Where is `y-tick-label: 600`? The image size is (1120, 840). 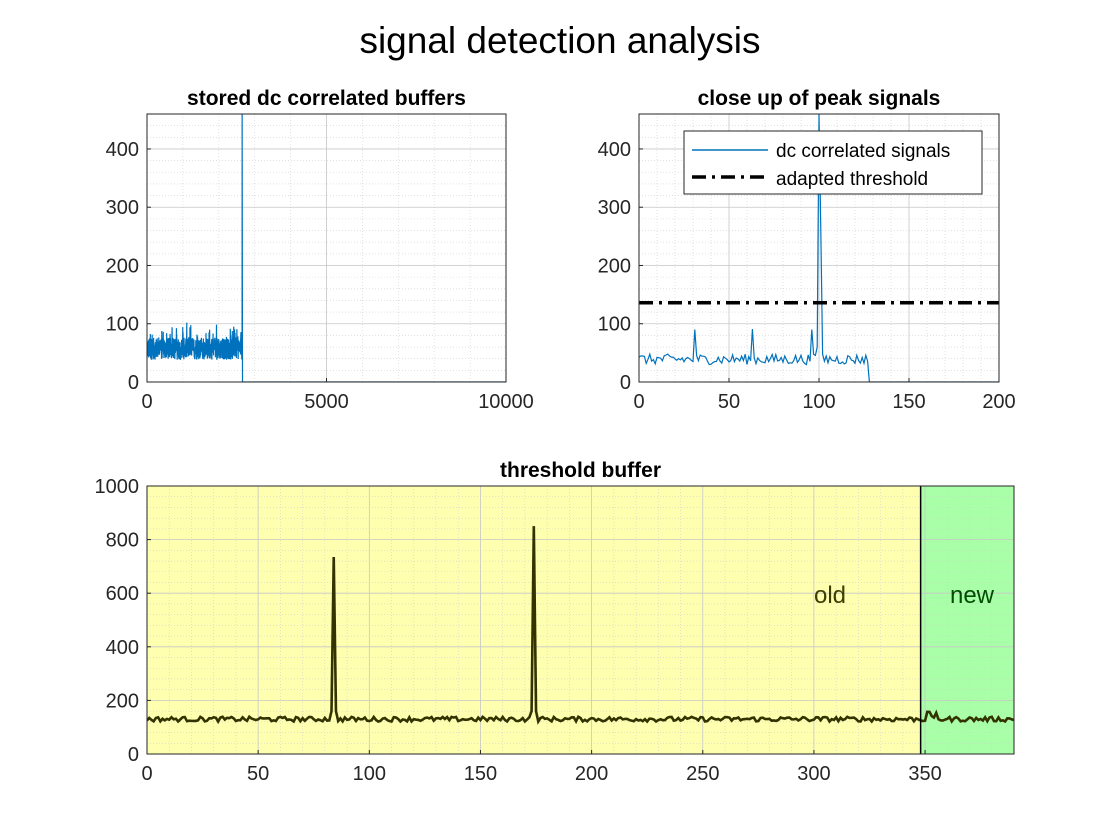 y-tick-label: 600 is located at coordinates (122, 594).